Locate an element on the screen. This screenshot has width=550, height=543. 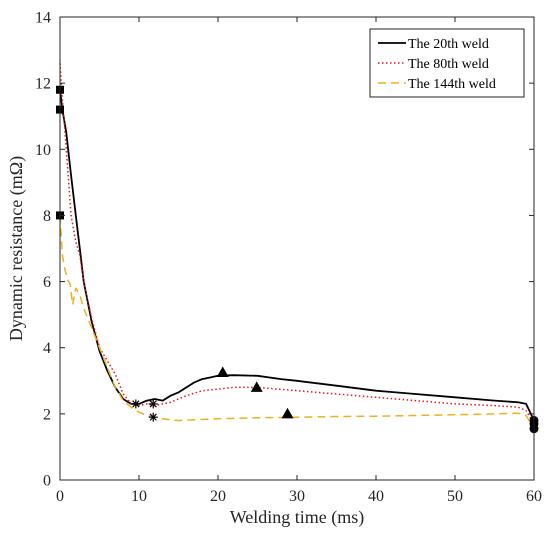
legend-box is located at coordinates (447, 63).